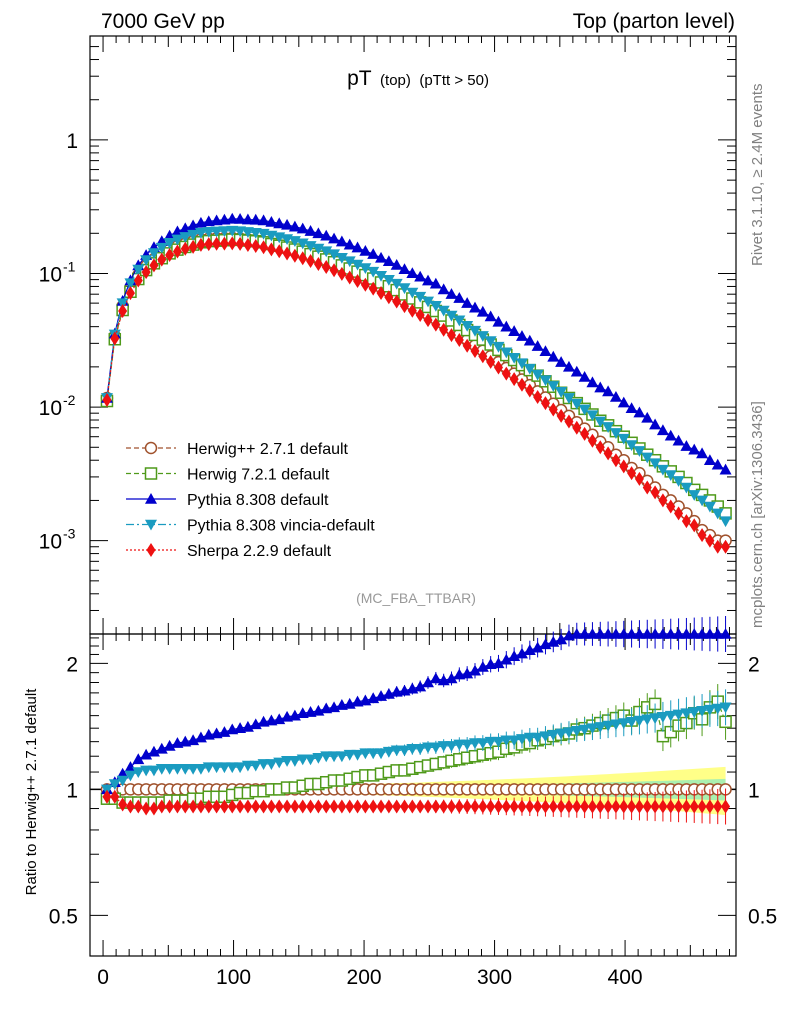 Image resolution: width=786 pixels, height=1024 pixels. Describe the element at coordinates (69, 267) in the screenshot. I see `main-y-tick-exponent: -1` at that location.